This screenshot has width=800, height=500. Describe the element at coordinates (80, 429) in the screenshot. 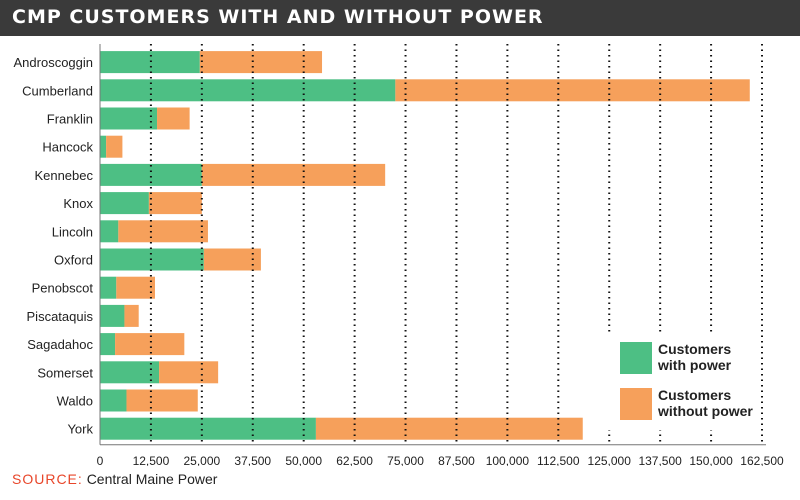

I see `category-label: York` at that location.